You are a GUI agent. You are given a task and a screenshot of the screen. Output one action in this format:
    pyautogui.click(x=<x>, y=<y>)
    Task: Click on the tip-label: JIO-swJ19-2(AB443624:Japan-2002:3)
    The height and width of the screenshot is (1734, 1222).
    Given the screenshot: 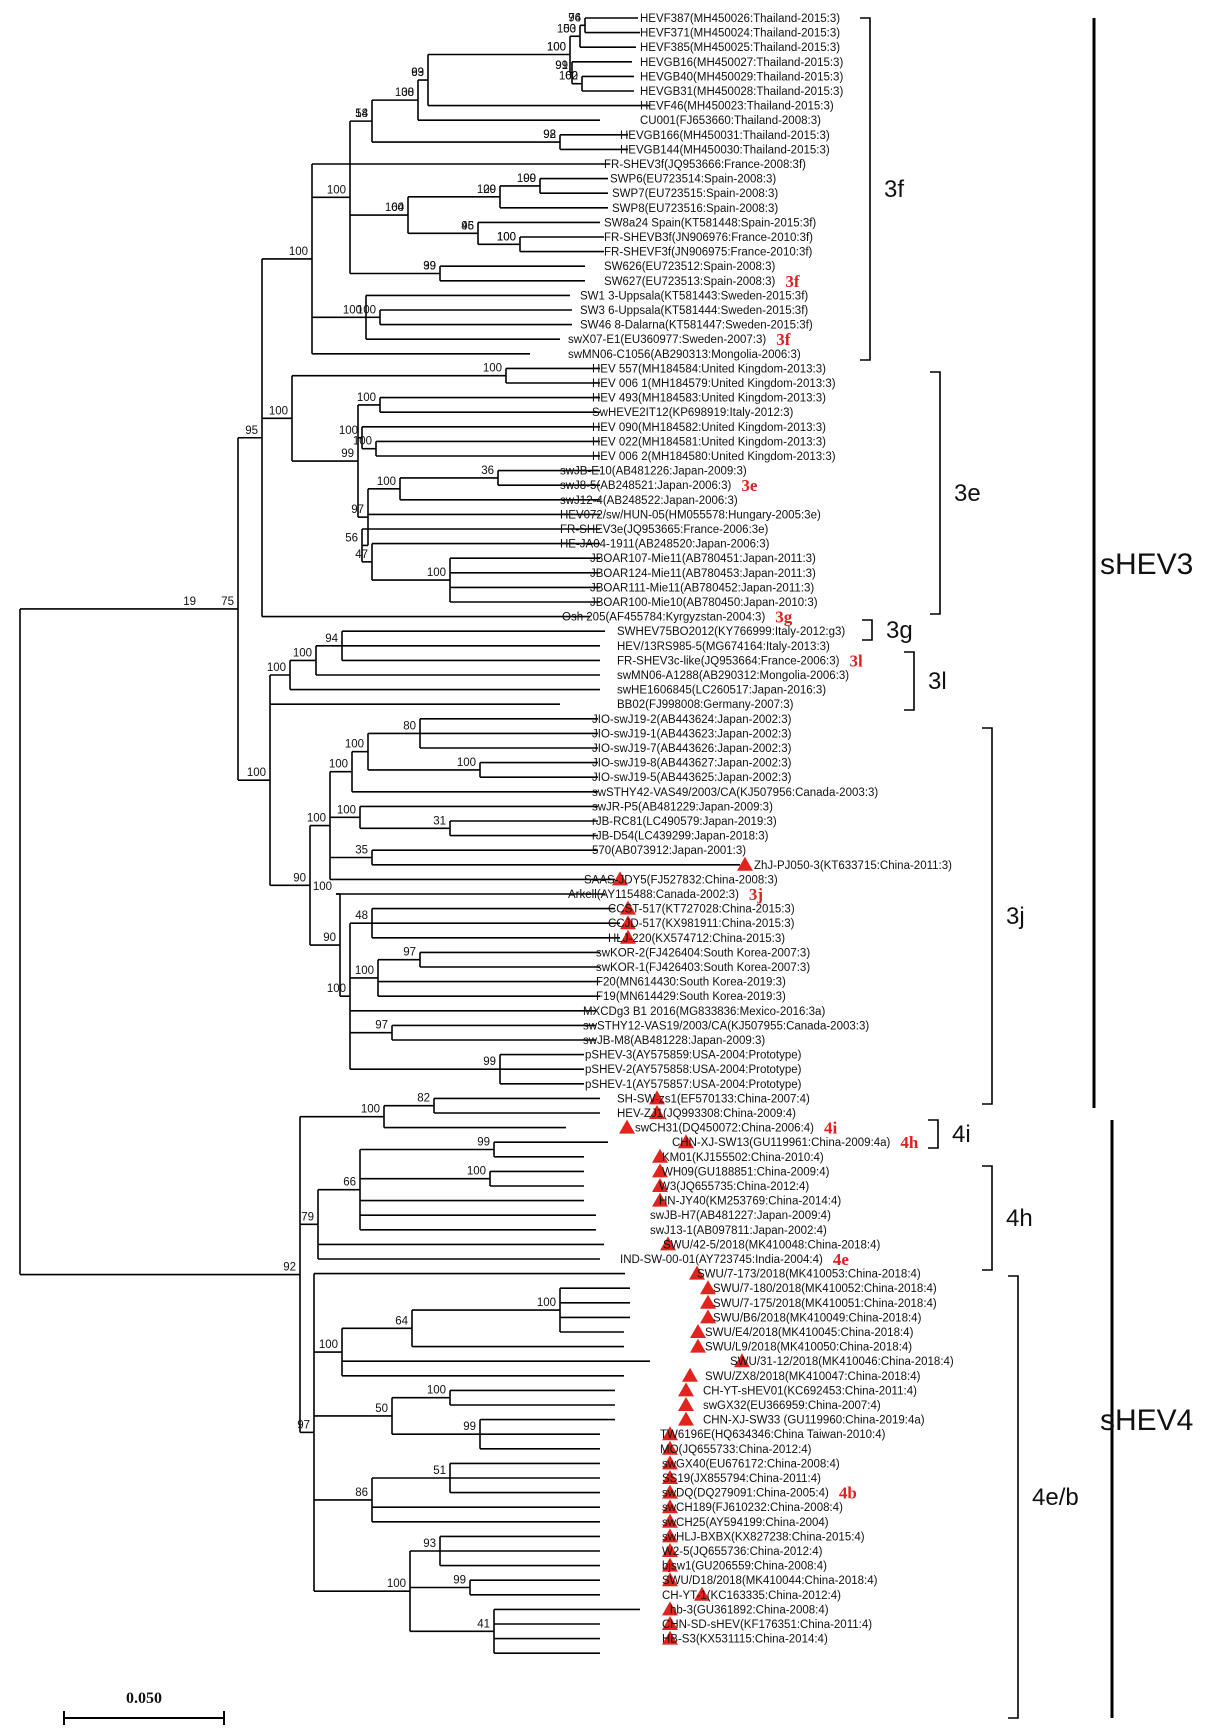 What is the action you would take?
    pyautogui.click(x=692, y=720)
    